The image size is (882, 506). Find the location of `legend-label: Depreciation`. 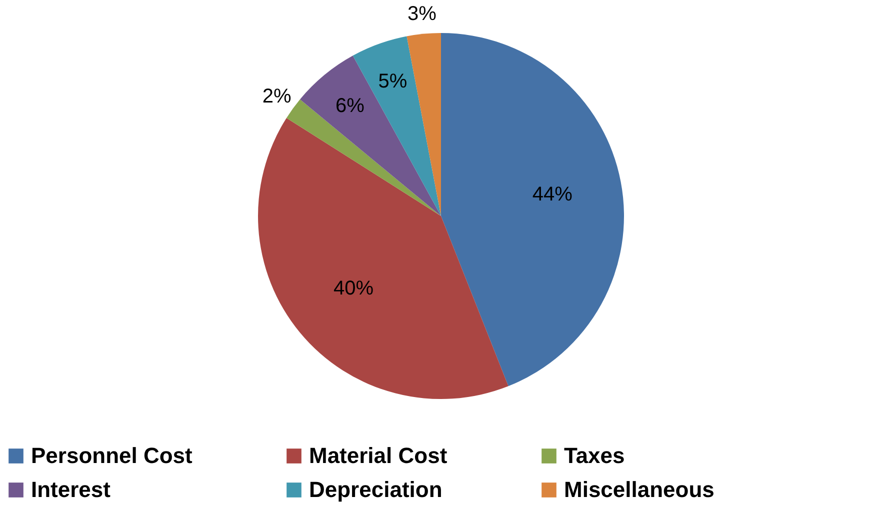

legend-label: Depreciation is located at coordinates (375, 489).